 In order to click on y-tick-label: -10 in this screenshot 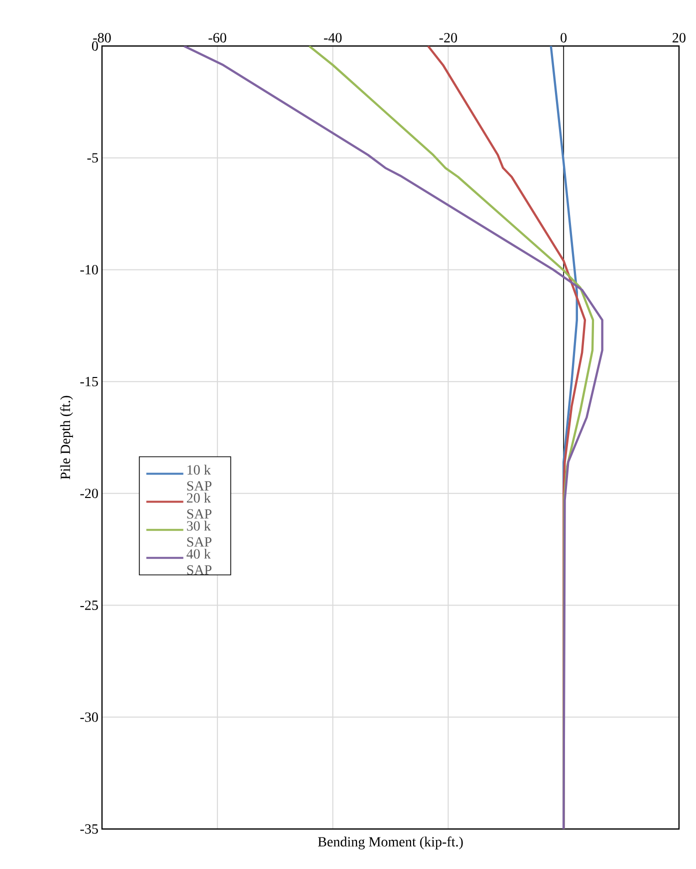, I will do `click(89, 269)`.